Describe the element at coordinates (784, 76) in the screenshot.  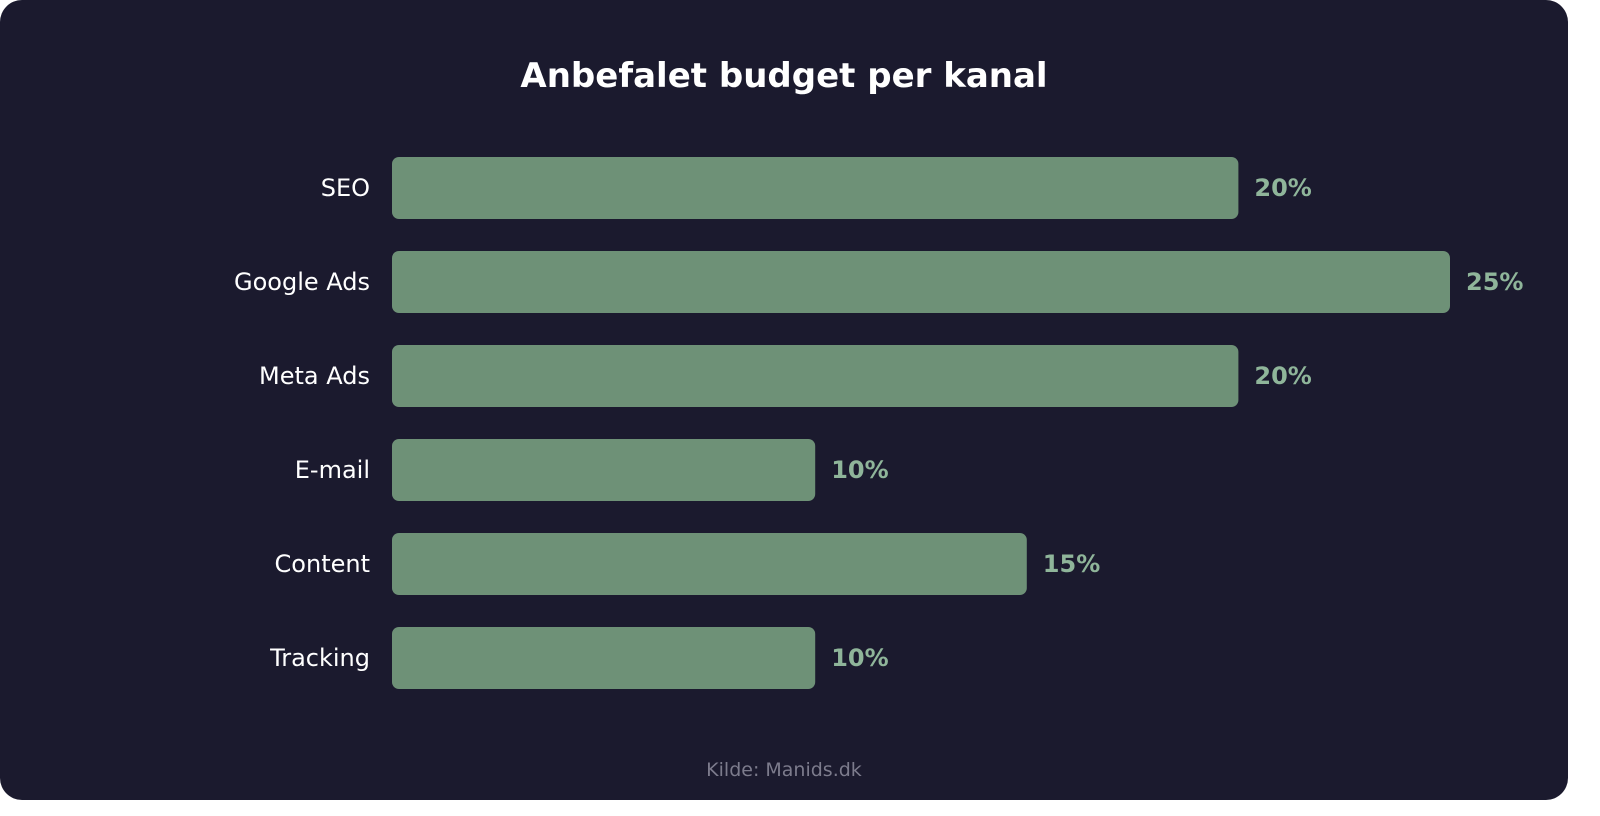
I see `chart-title: Anbefalet budget per kanal` at that location.